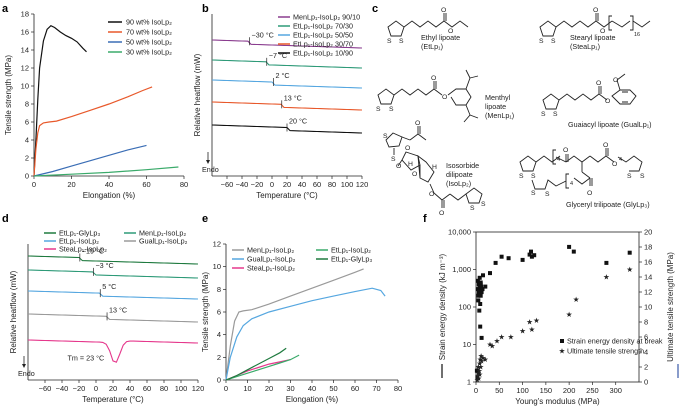  What do you see at coordinates (646, 322) in the screenshot?
I see `y2-tick-label: 8` at bounding box center [646, 322].